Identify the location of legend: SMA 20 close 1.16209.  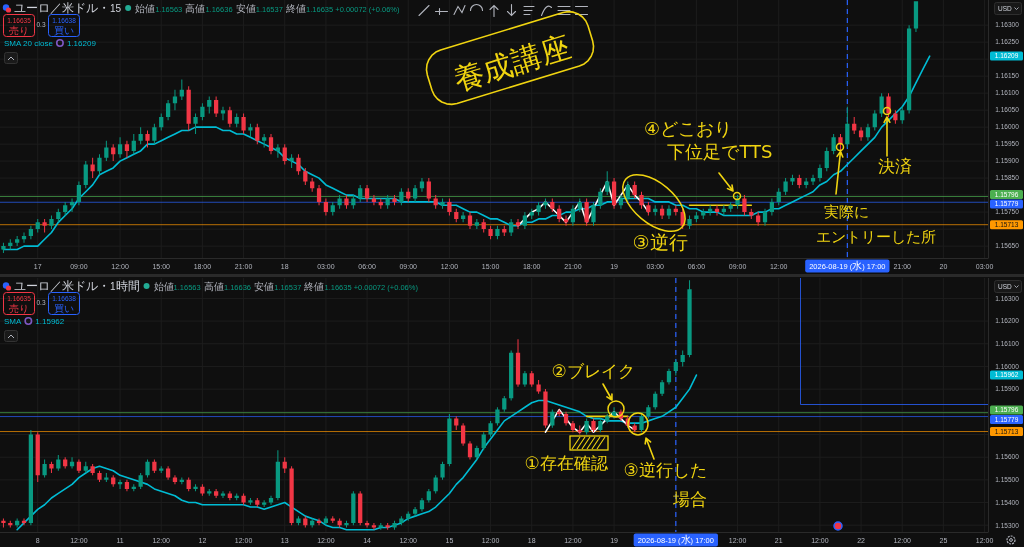
(50, 43).